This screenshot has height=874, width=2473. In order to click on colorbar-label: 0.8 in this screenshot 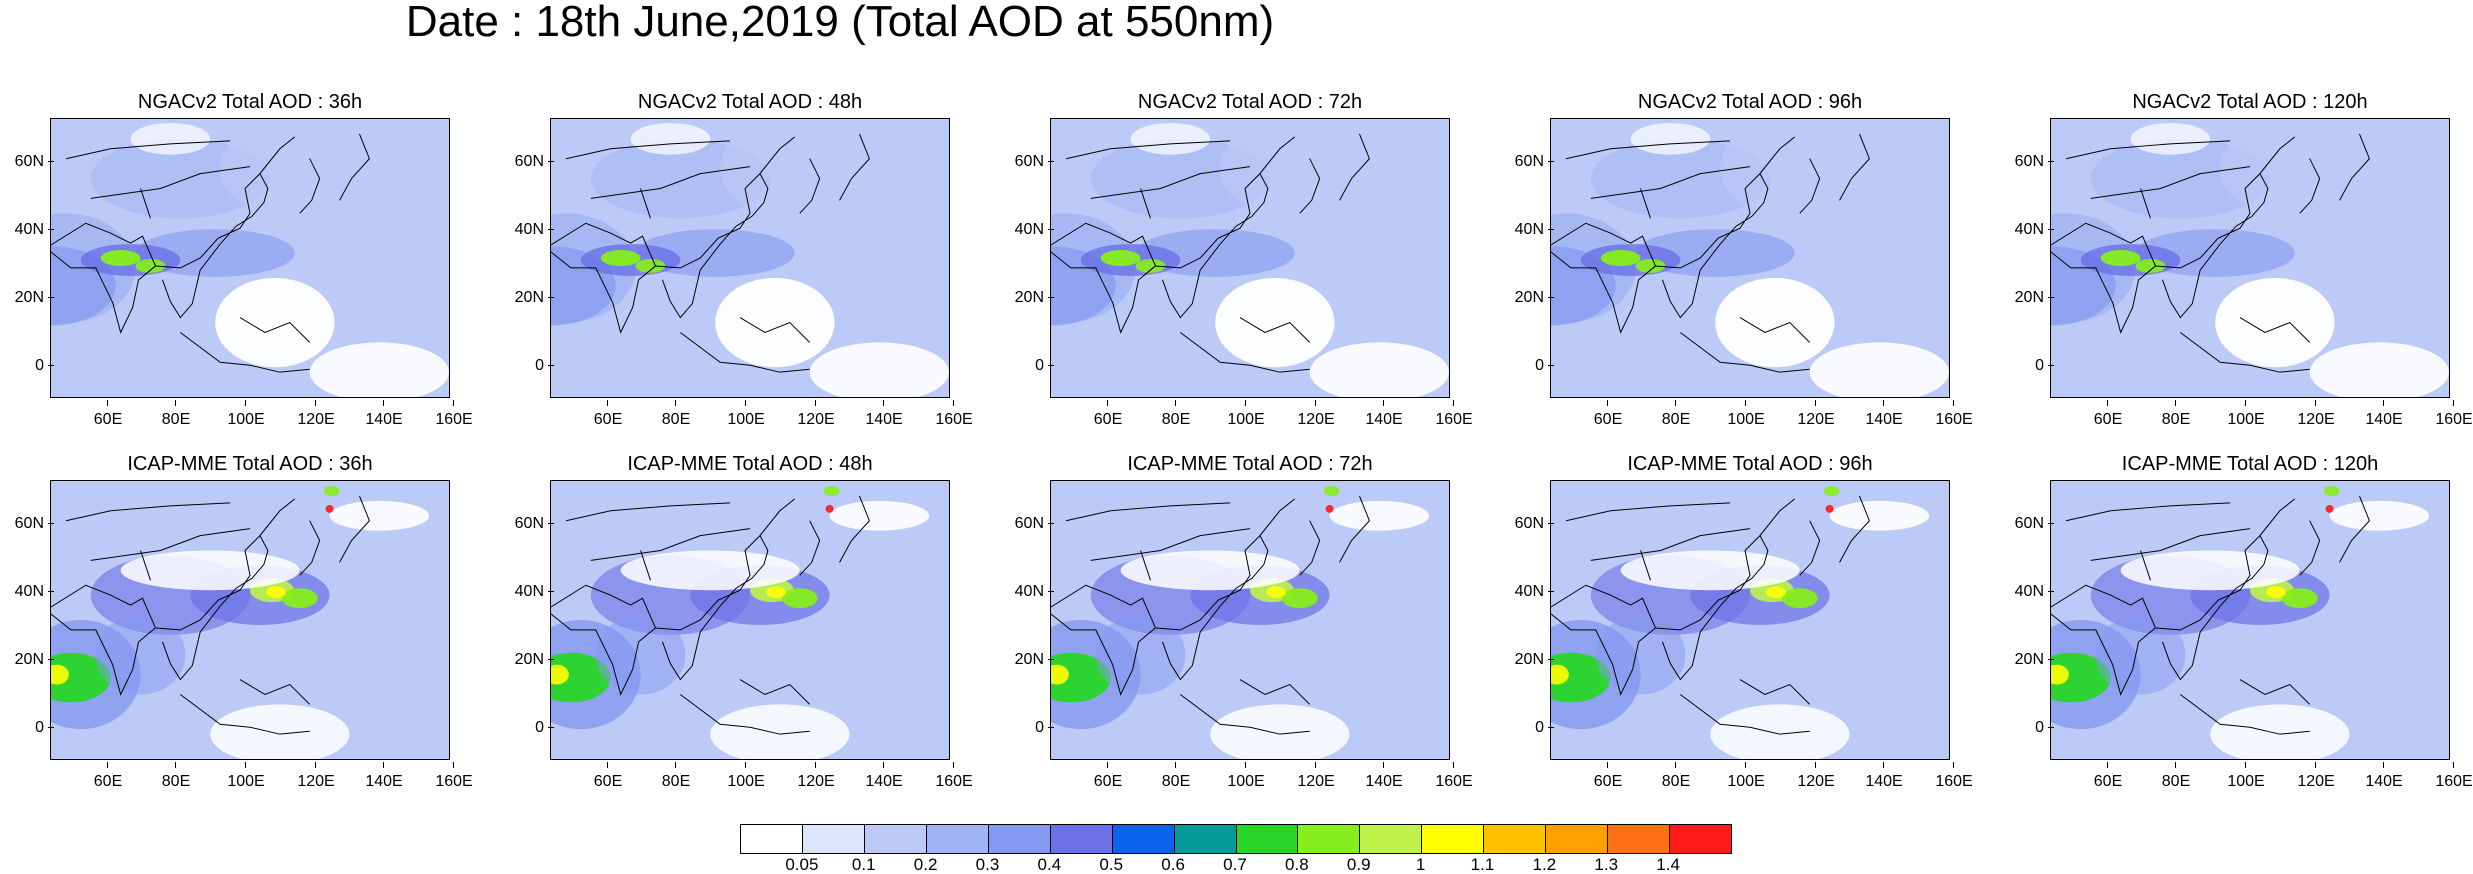, I will do `click(1297, 864)`.